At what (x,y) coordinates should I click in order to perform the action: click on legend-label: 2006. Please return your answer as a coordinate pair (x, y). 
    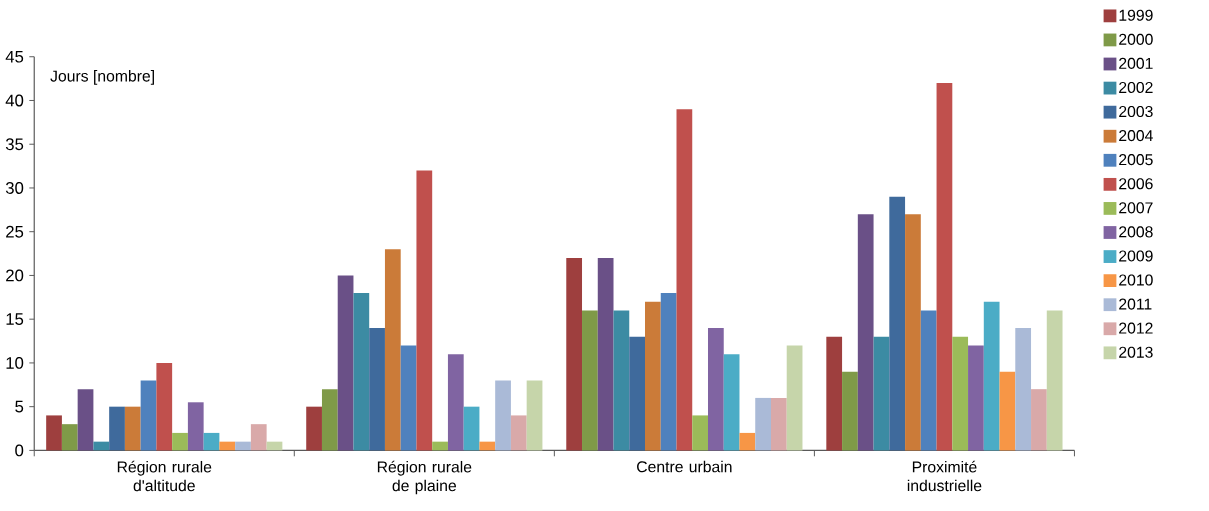
    Looking at the image, I should click on (1136, 184).